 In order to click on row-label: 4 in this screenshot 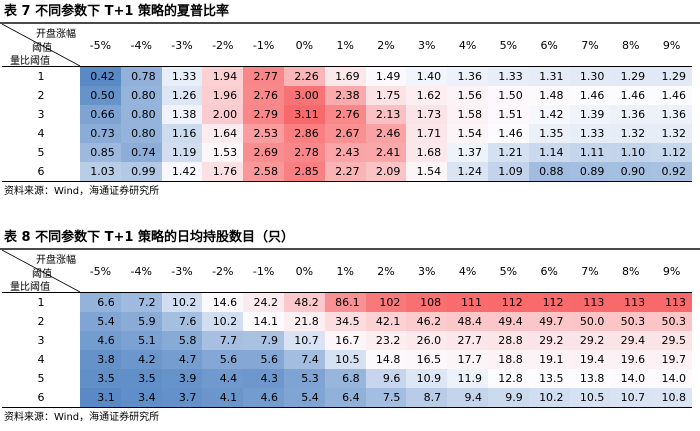, I will do `click(41, 133)`.